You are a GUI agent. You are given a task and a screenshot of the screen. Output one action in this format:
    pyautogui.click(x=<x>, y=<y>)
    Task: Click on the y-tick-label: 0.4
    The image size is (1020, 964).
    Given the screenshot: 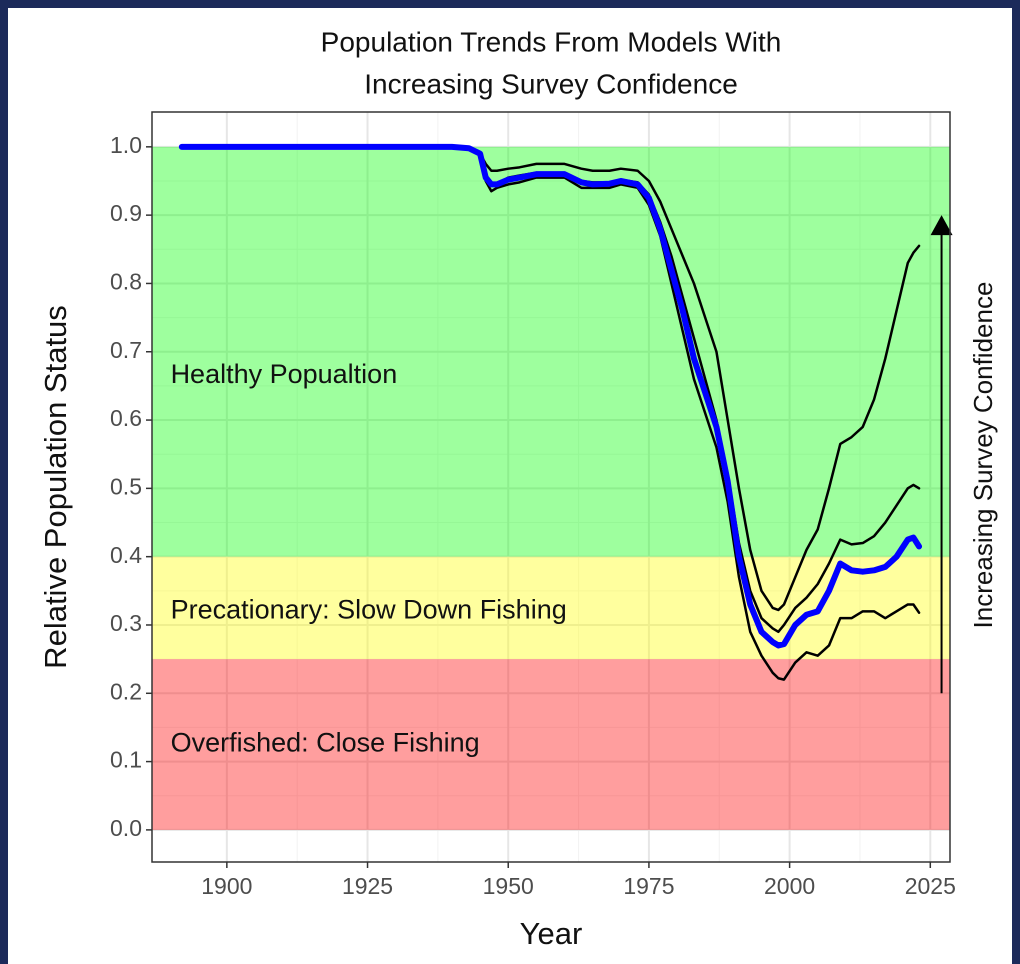 What is the action you would take?
    pyautogui.click(x=126, y=555)
    